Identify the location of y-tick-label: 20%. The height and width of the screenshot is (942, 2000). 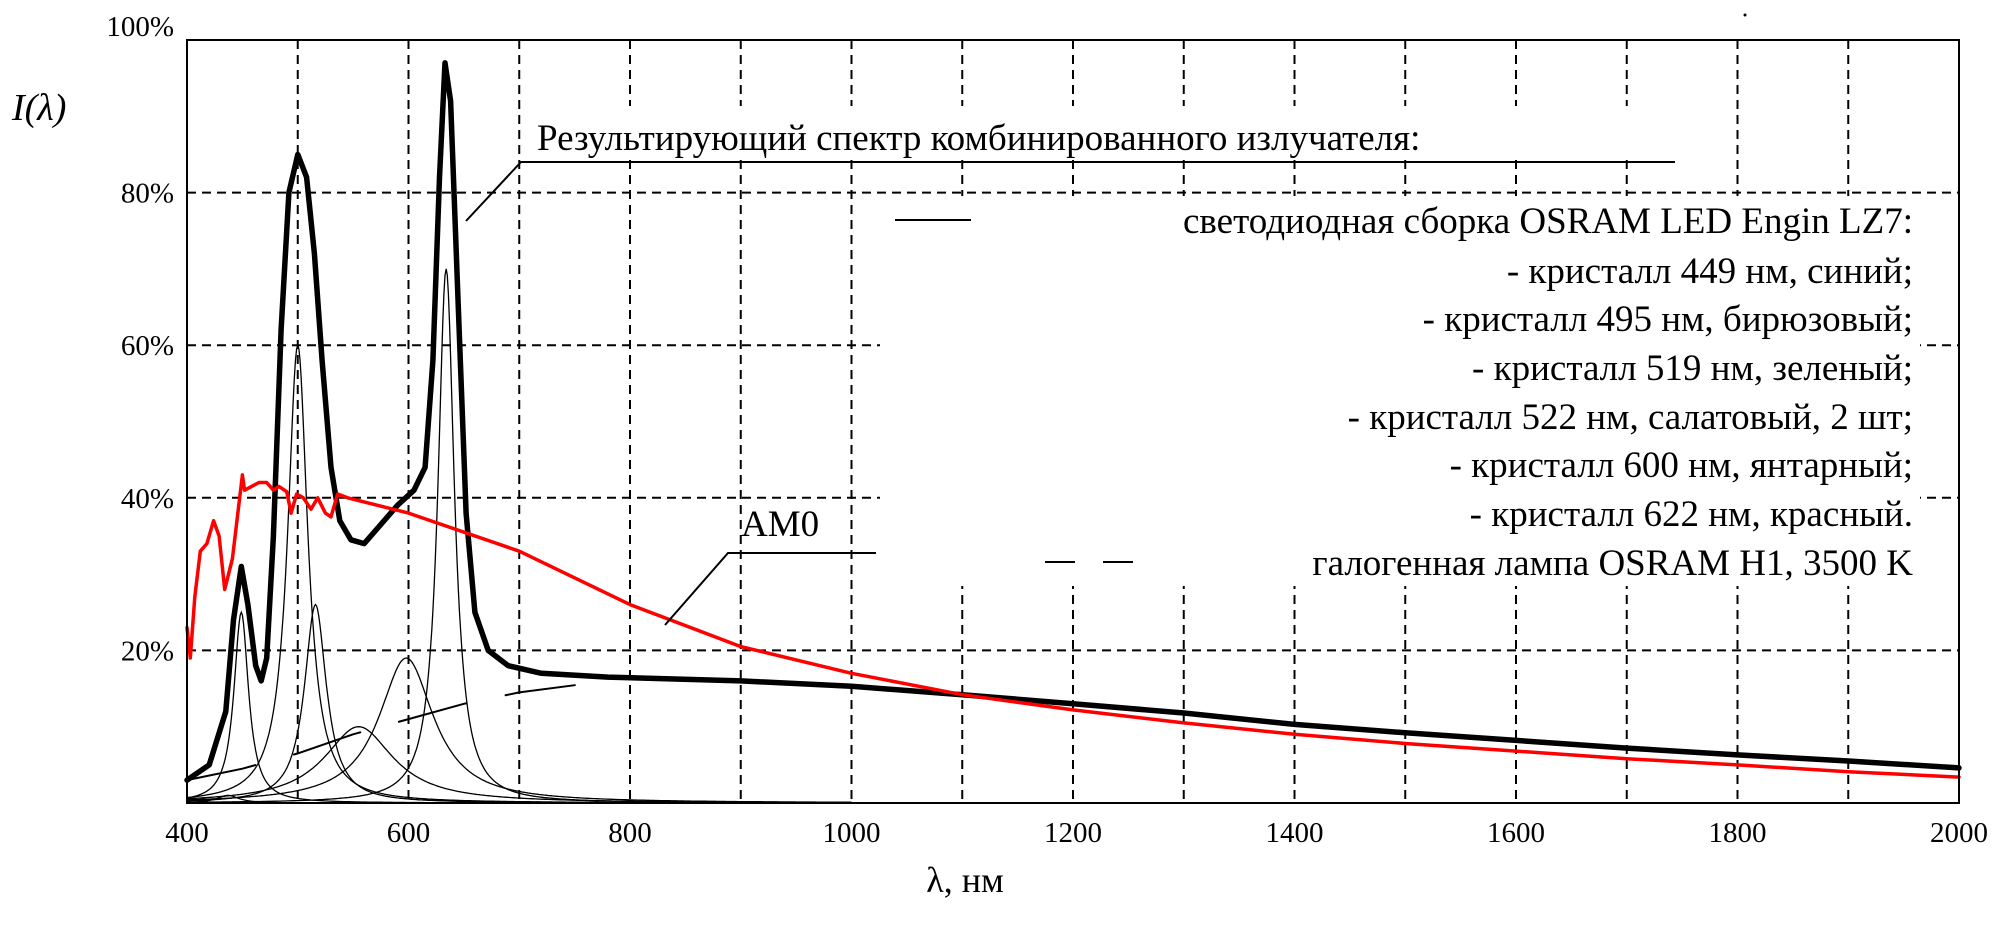
(147, 651).